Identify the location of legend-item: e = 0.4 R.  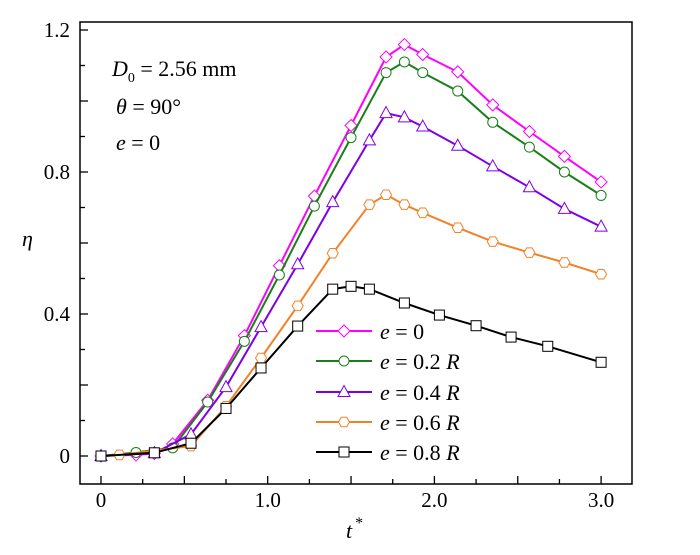
(388, 392).